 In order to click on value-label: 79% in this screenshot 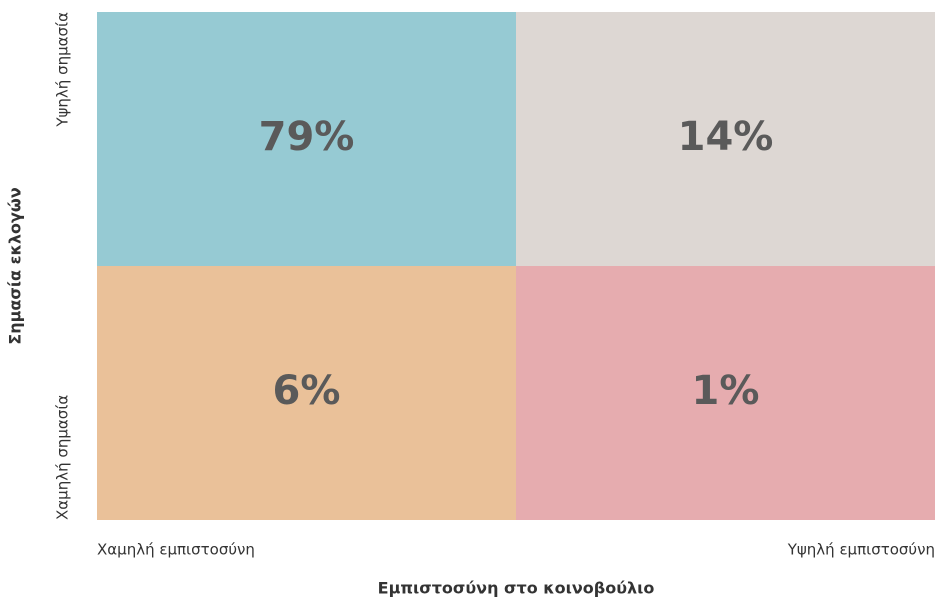, I will do `click(307, 137)`.